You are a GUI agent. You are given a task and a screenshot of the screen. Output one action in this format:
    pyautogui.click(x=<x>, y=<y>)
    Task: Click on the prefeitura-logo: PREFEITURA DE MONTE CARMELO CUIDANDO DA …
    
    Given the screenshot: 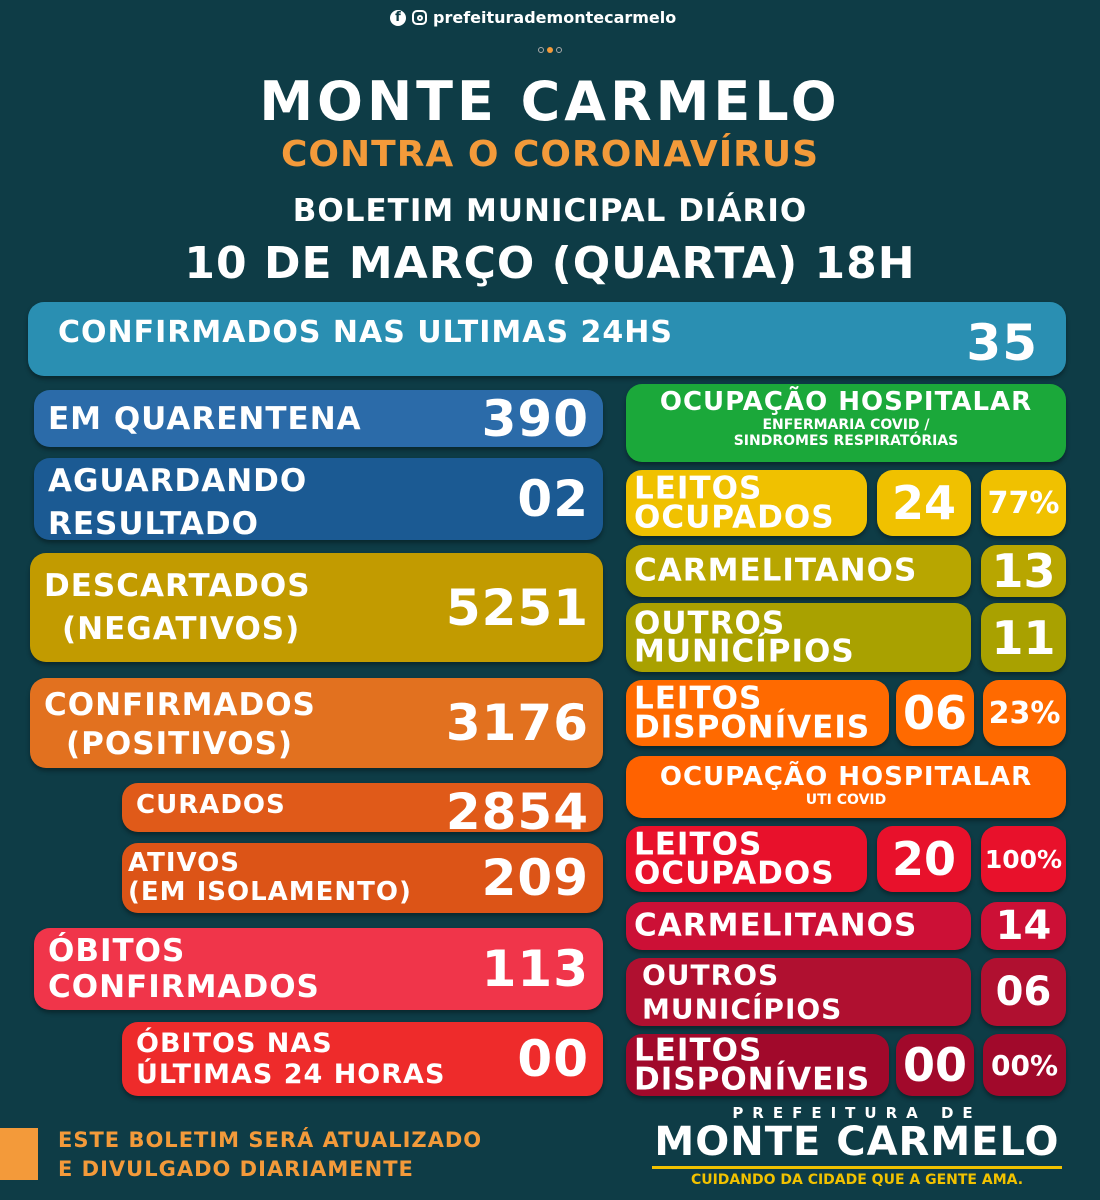 What is the action you would take?
    pyautogui.click(x=857, y=1146)
    